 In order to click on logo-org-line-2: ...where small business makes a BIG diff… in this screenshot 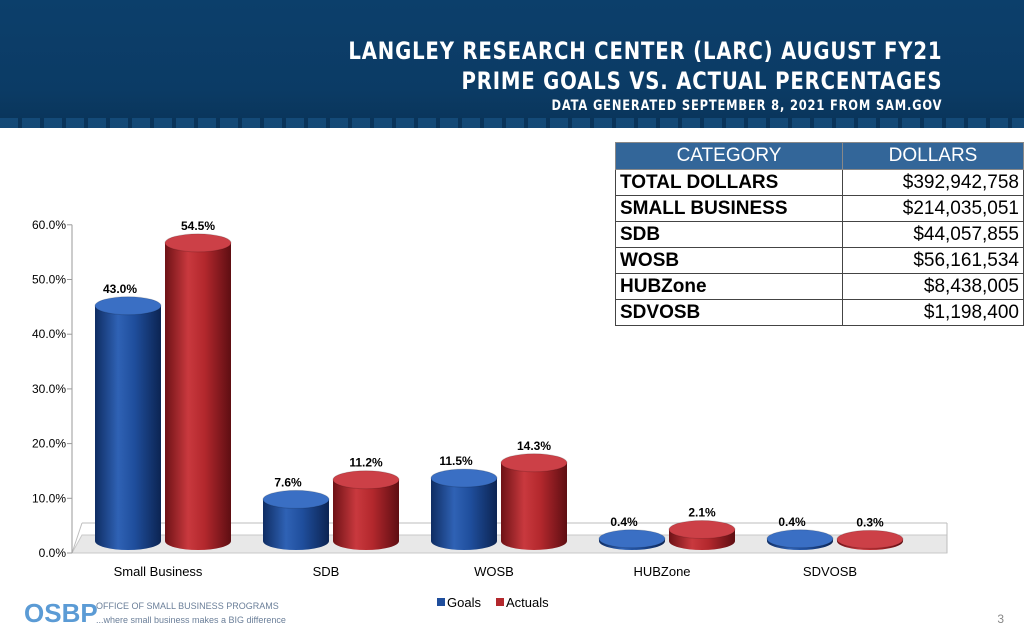, I will do `click(191, 620)`.